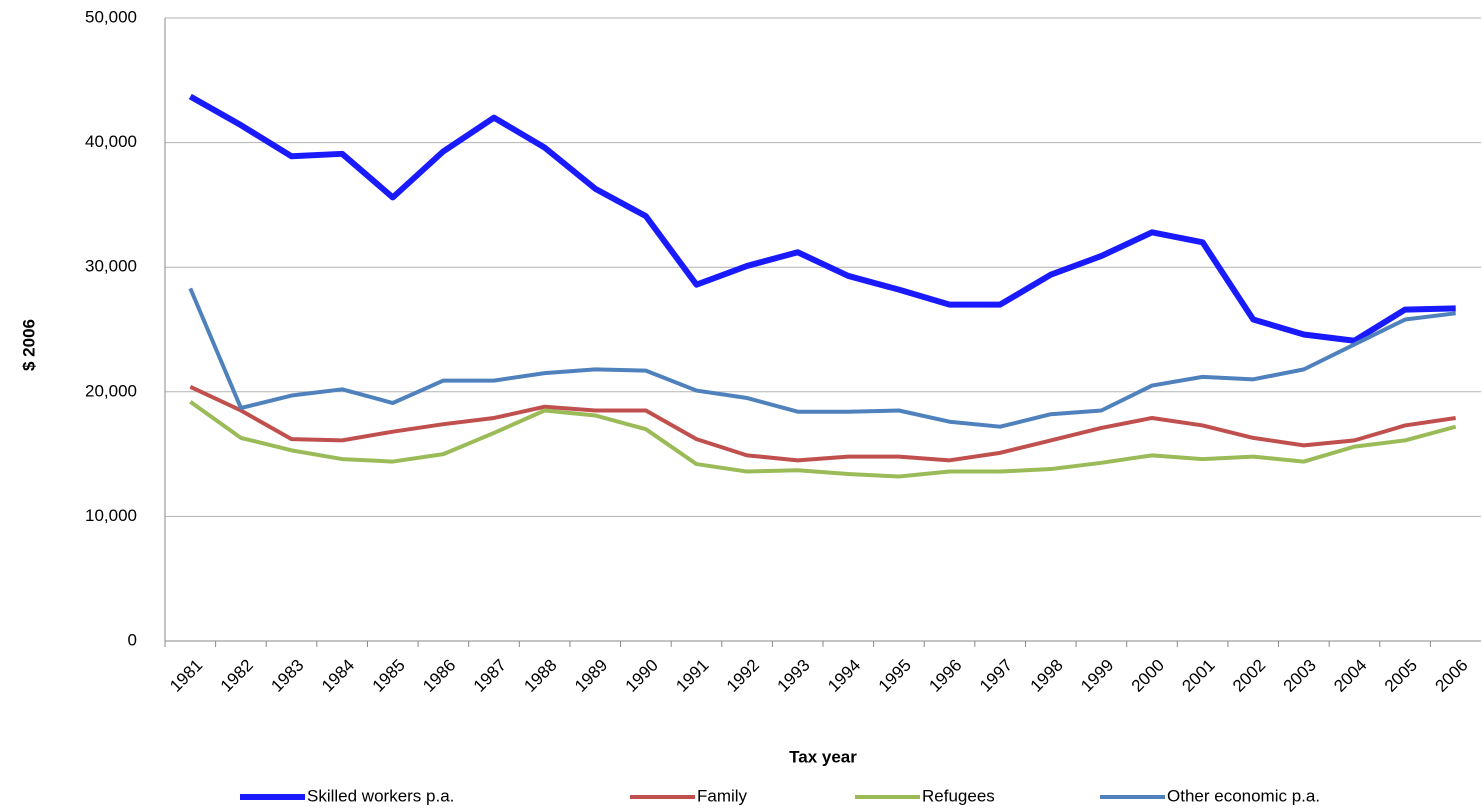 This screenshot has height=809, width=1482. I want to click on y-tick-label: 10,000, so click(111, 515).